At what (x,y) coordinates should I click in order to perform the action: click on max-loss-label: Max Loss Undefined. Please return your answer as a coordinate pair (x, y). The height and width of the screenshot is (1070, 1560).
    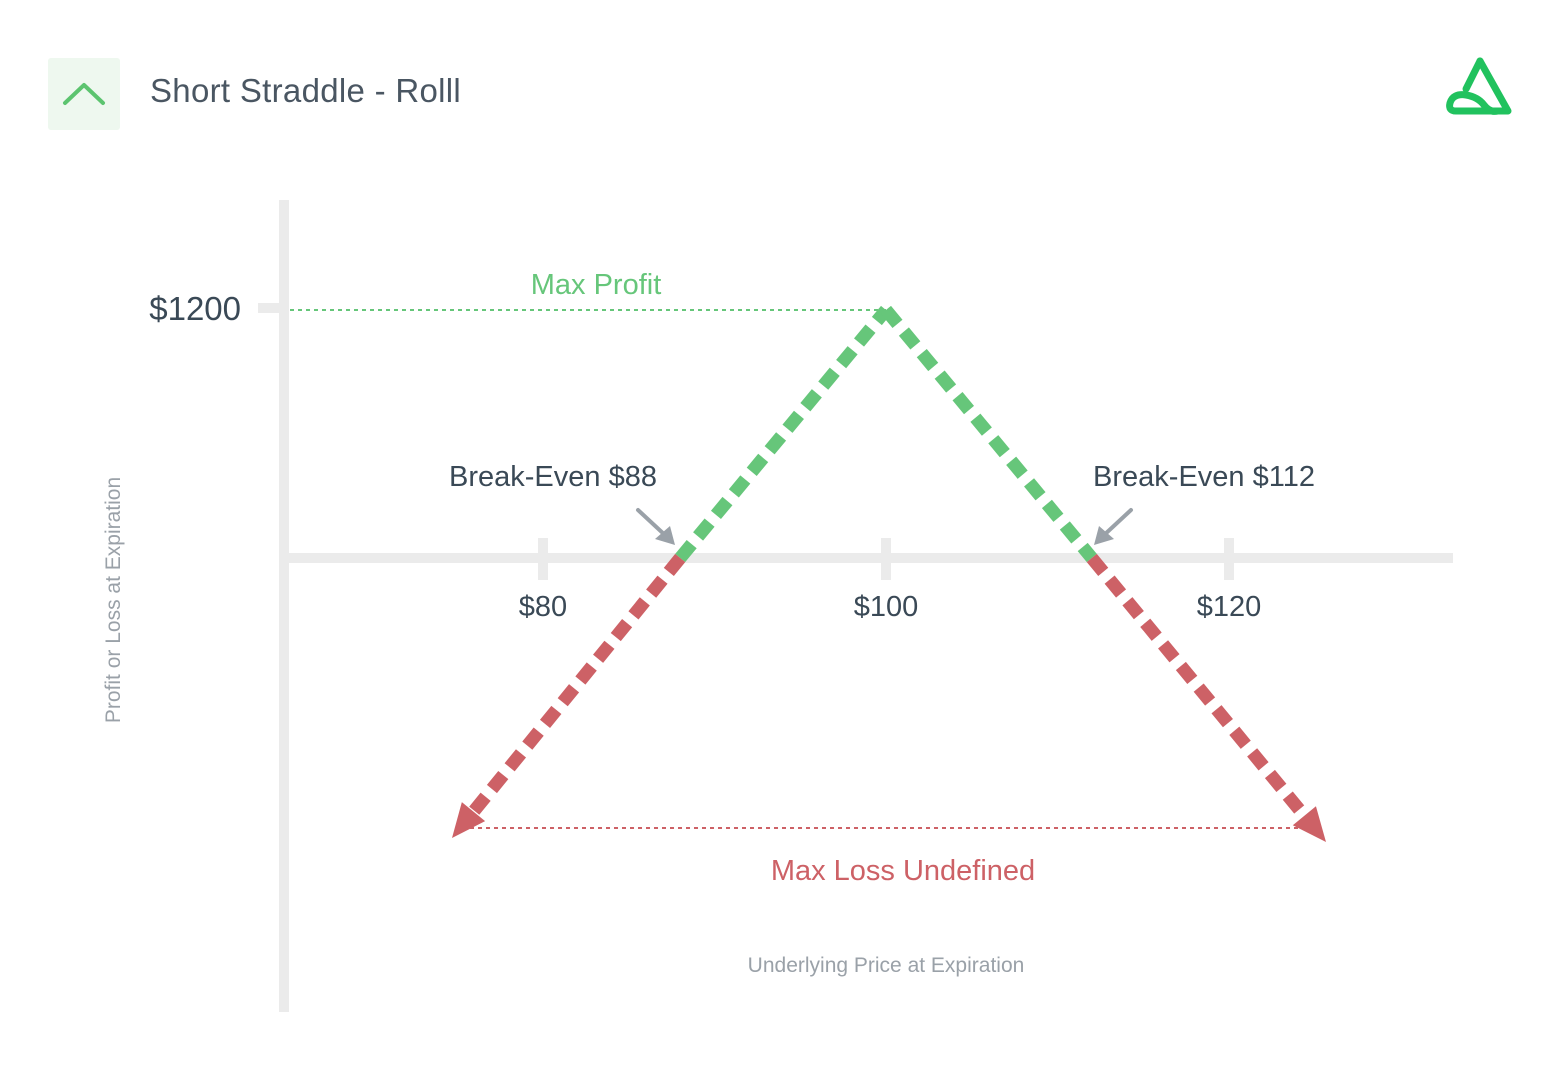
    Looking at the image, I should click on (903, 871).